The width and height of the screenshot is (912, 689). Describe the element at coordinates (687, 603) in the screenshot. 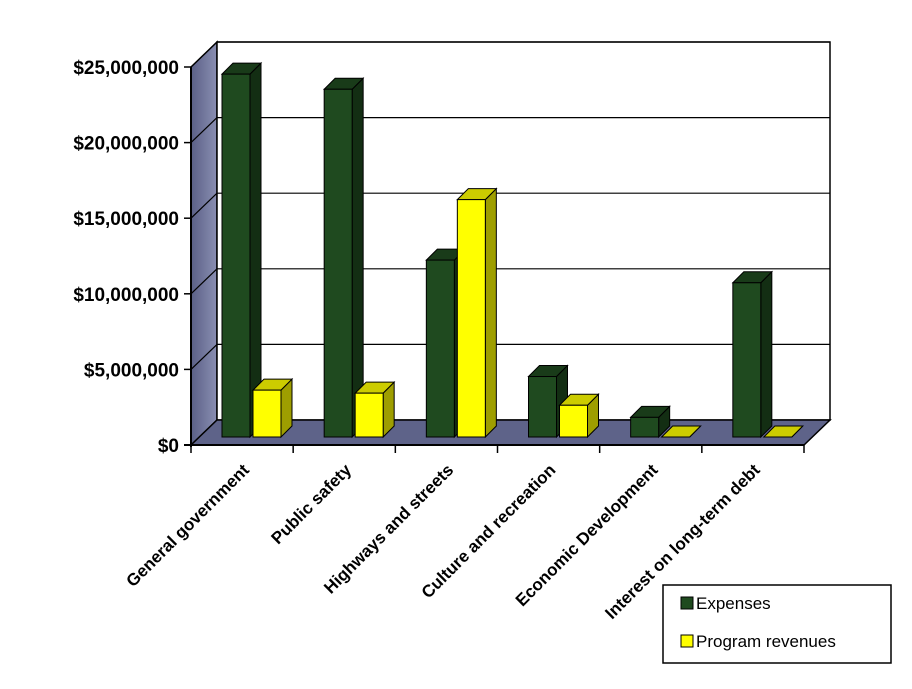

I see `legend-swatch-expenses` at that location.